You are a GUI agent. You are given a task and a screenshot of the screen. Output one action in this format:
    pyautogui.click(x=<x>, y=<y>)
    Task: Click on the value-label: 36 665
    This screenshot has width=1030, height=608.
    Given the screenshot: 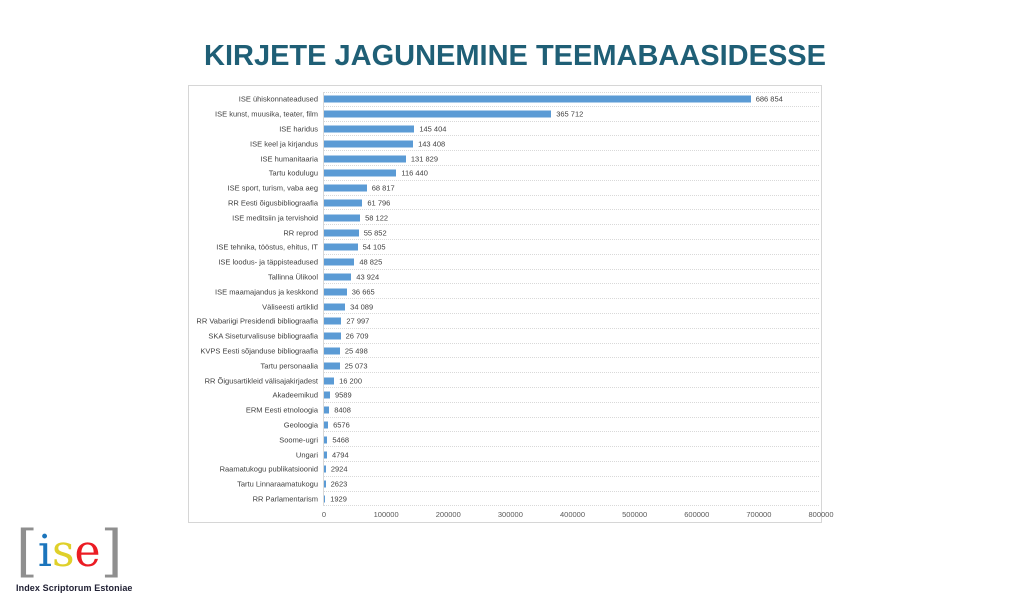 What is the action you would take?
    pyautogui.click(x=363, y=292)
    